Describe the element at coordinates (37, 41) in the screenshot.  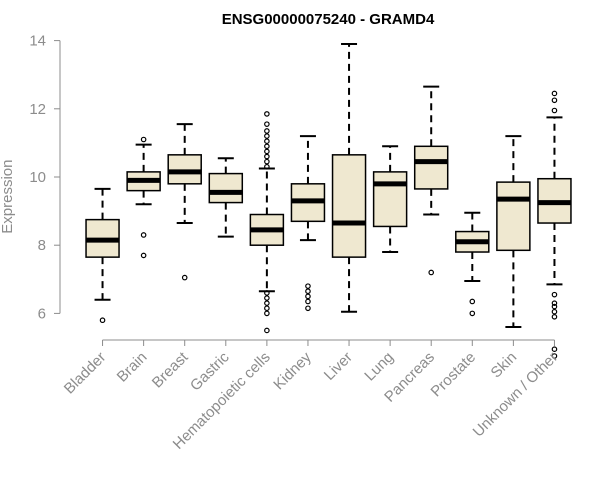
I see `y-tick-label: 14` at that location.